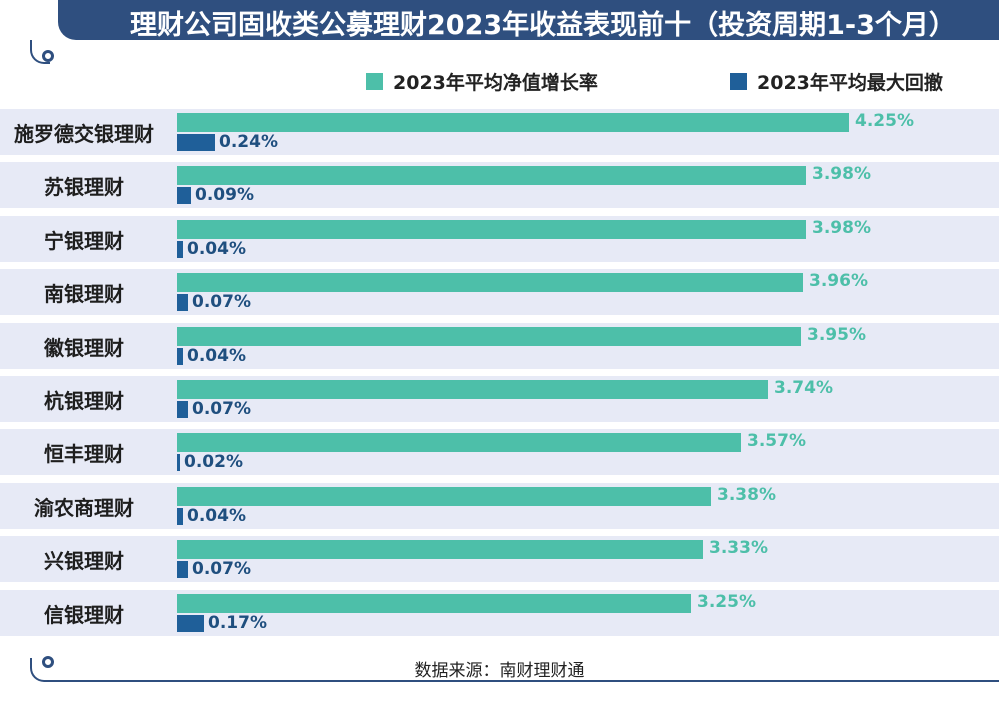  Describe the element at coordinates (84, 507) in the screenshot. I see `category-label: 渝农商理财` at that location.